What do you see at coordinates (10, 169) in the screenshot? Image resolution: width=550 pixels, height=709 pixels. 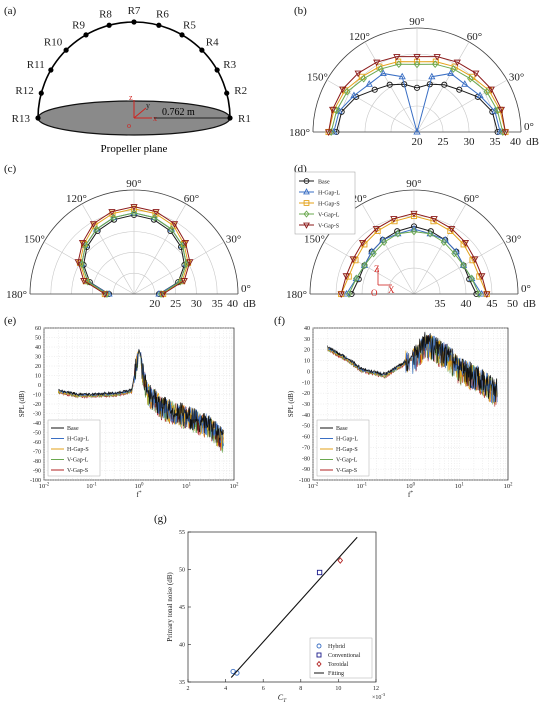 I see `panel-label-c: (c)` at bounding box center [10, 169].